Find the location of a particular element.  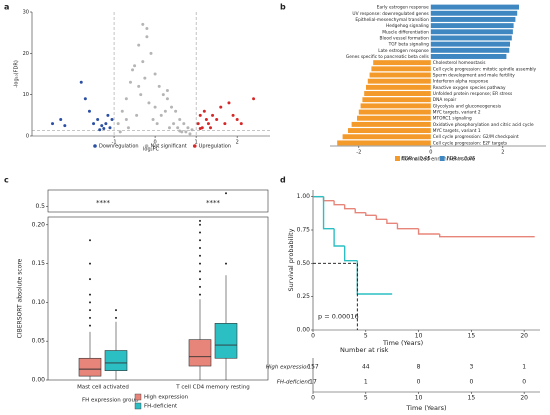

category-label: Early estrogen response is located at coordinates (403, 8).